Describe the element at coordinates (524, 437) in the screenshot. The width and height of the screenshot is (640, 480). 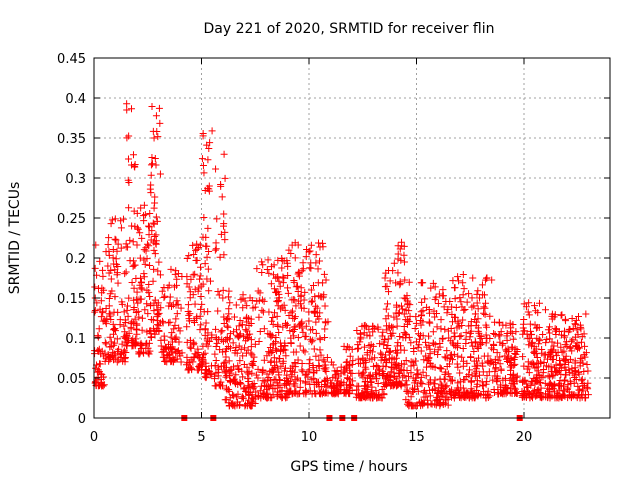
I see `x-tick-label: 20` at that location.